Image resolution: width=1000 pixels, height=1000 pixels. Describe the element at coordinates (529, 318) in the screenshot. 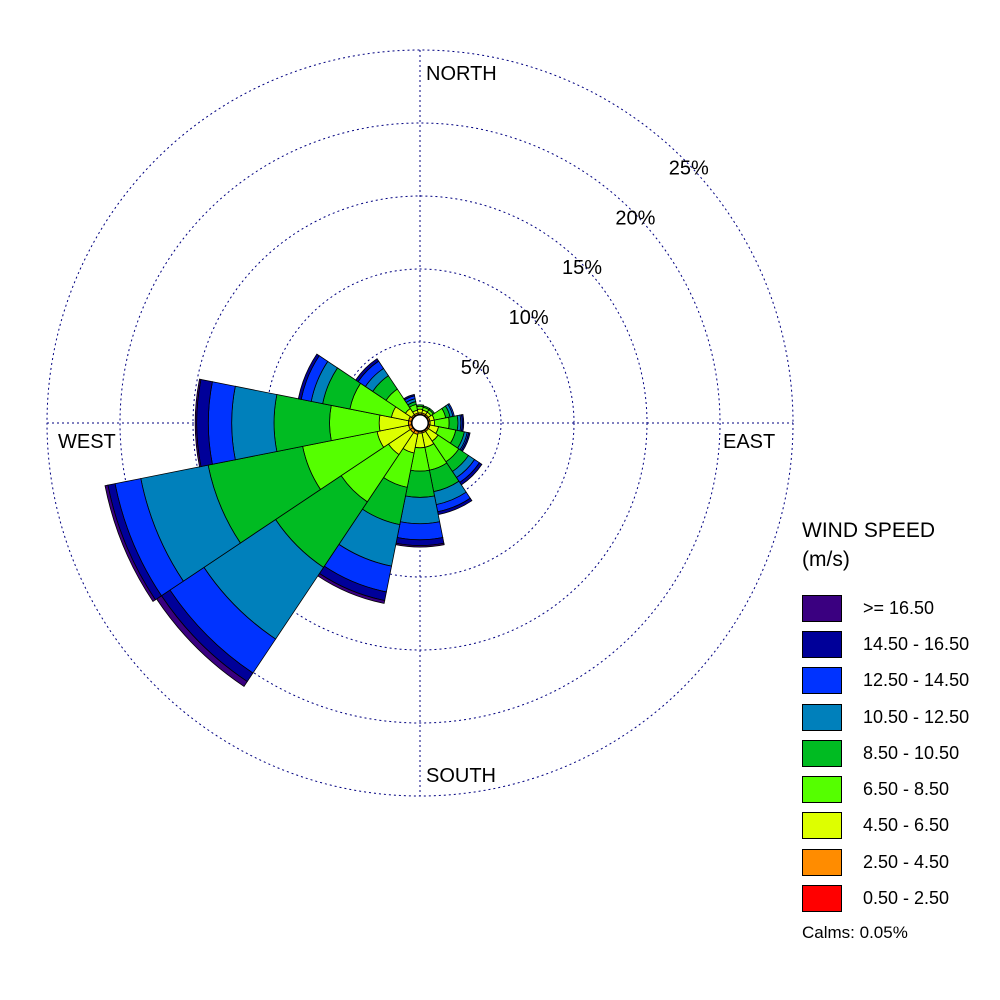

I see `ring-label: 10%` at that location.